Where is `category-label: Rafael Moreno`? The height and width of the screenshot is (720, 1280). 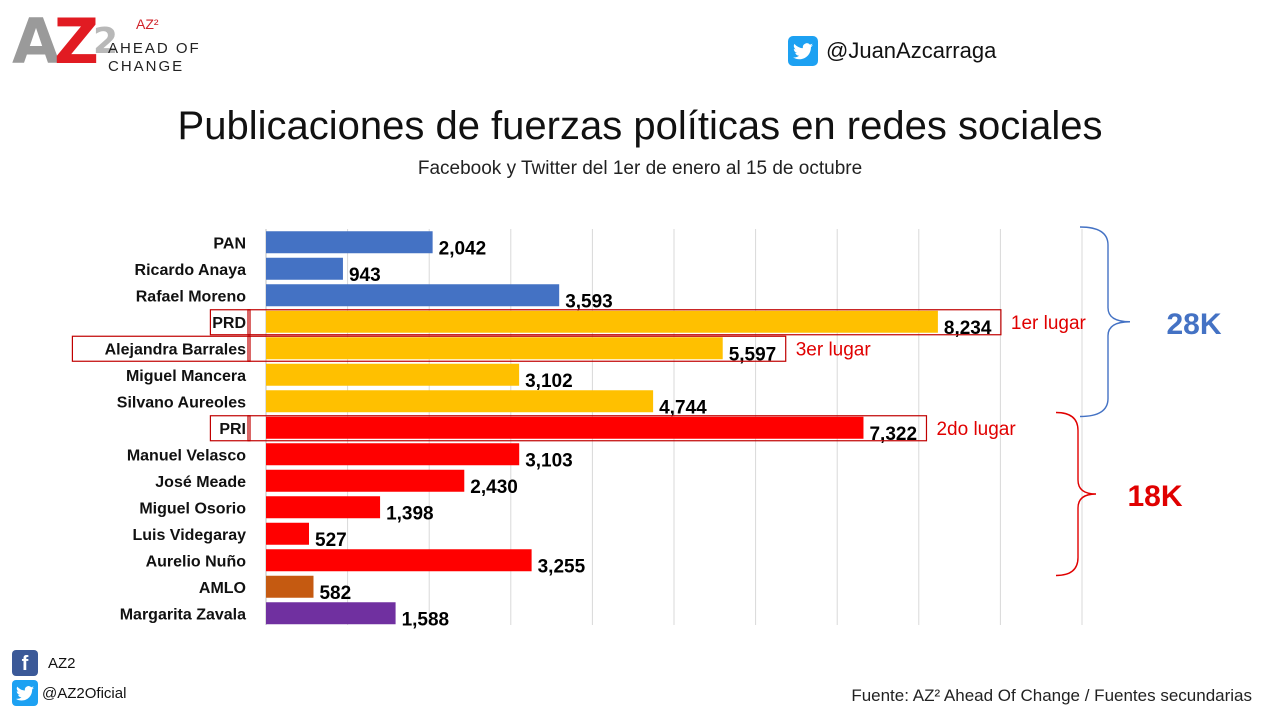 category-label: Rafael Moreno is located at coordinates (191, 296).